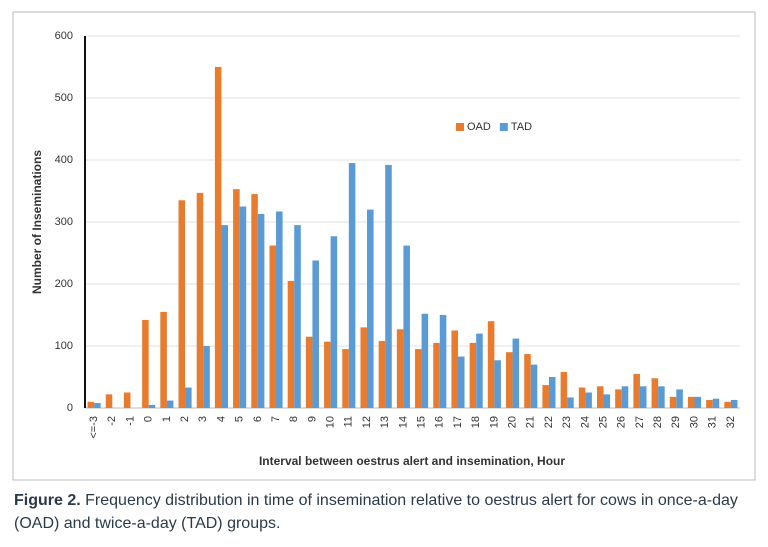  What do you see at coordinates (521, 127) in the screenshot?
I see `legend-label: TAD` at bounding box center [521, 127].